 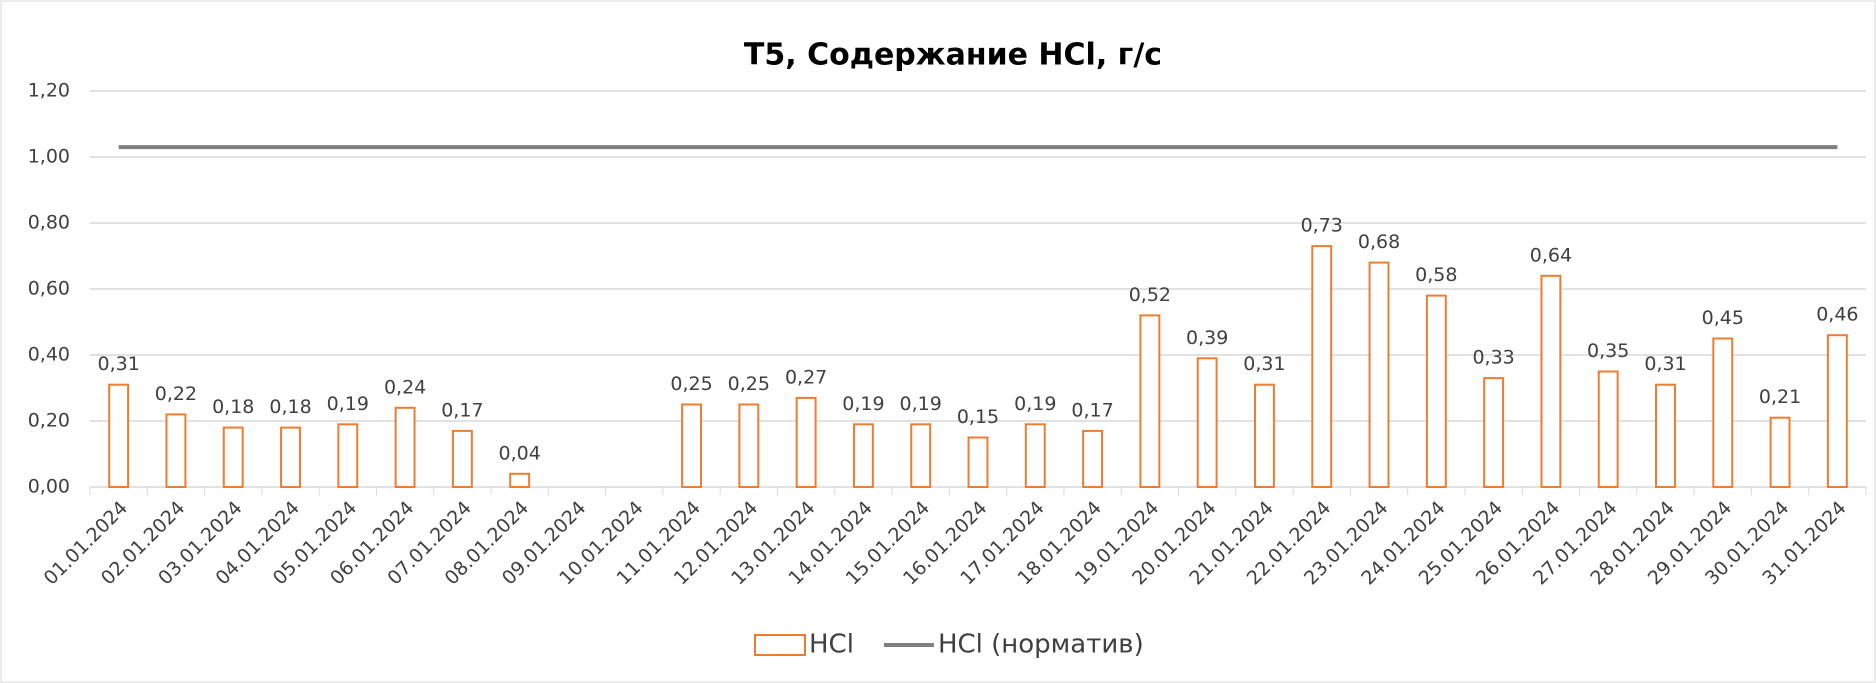 What do you see at coordinates (49, 91) in the screenshot?
I see `y-tick-label: 1,20` at bounding box center [49, 91].